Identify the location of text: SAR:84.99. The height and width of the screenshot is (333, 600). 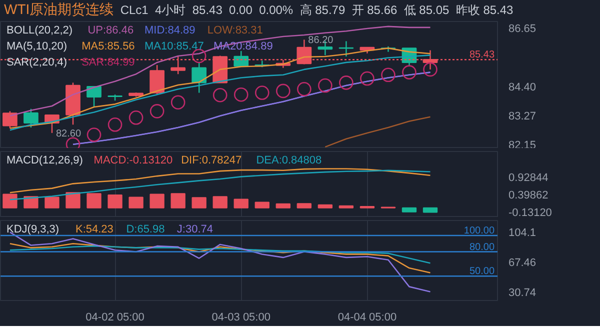
(108, 62).